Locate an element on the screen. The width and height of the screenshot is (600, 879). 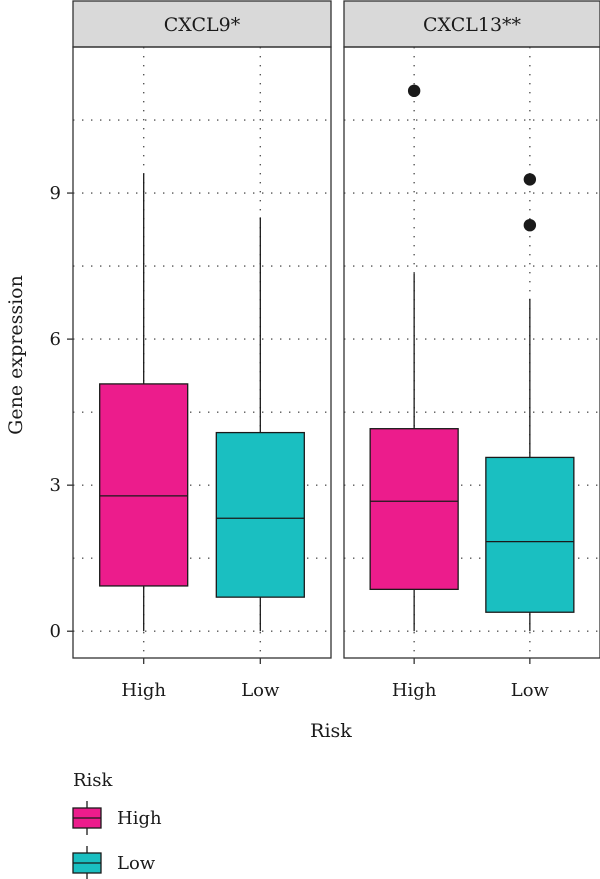
legend: Risk High Low is located at coordinates (117, 824).